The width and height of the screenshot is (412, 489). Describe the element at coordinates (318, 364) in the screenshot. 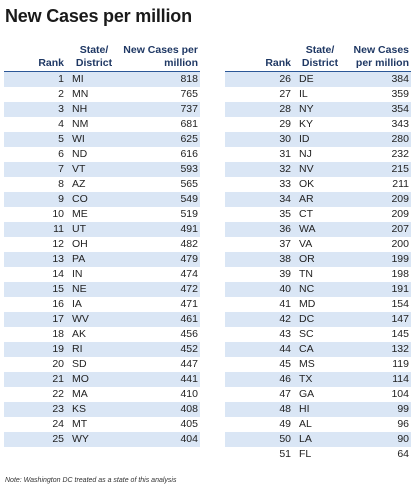

I see `table-row: 45 MS 119` at that location.